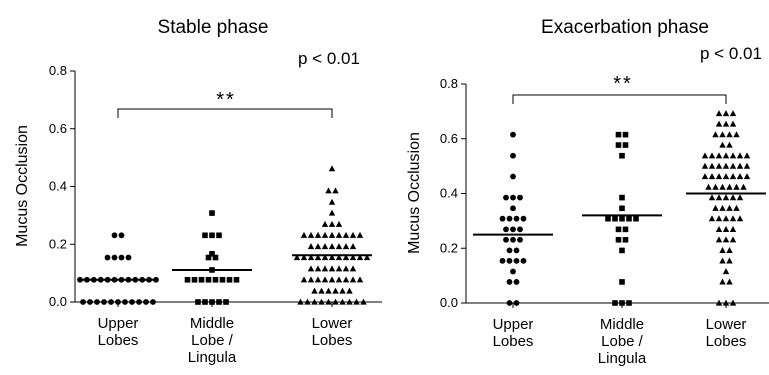 This screenshot has width=769, height=375. I want to click on significance-marker: **, so click(226, 100).